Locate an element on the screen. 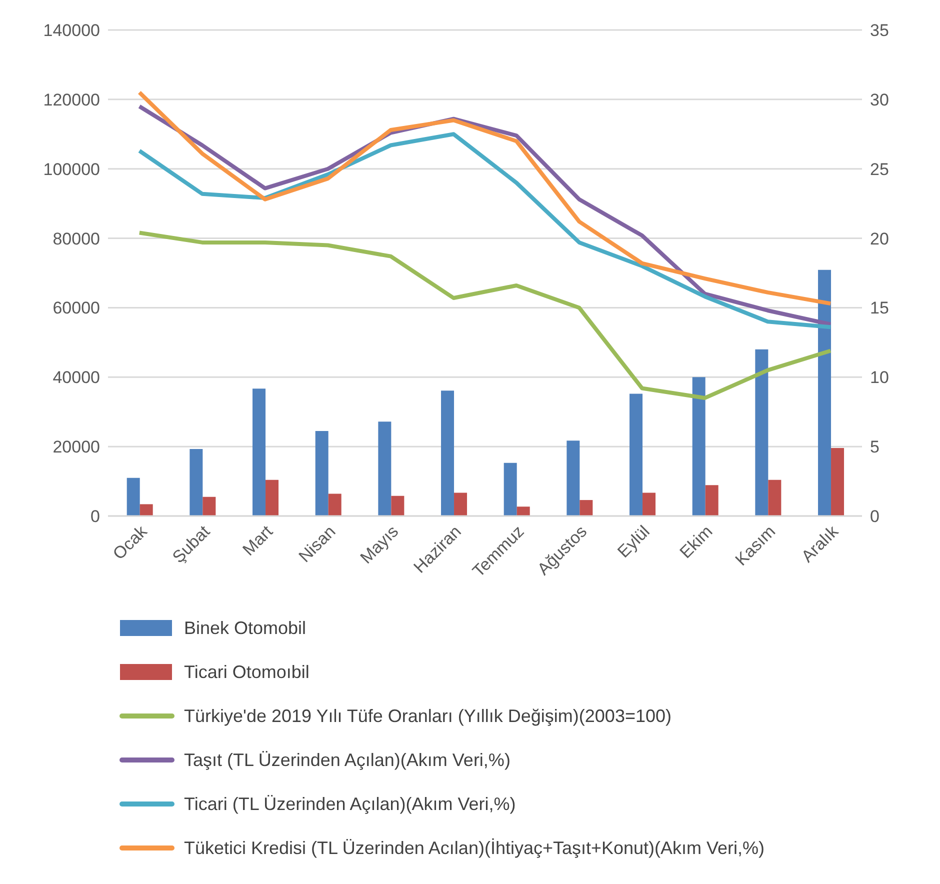 This screenshot has width=940, height=884. y-tick-label: 120000 is located at coordinates (71, 100).